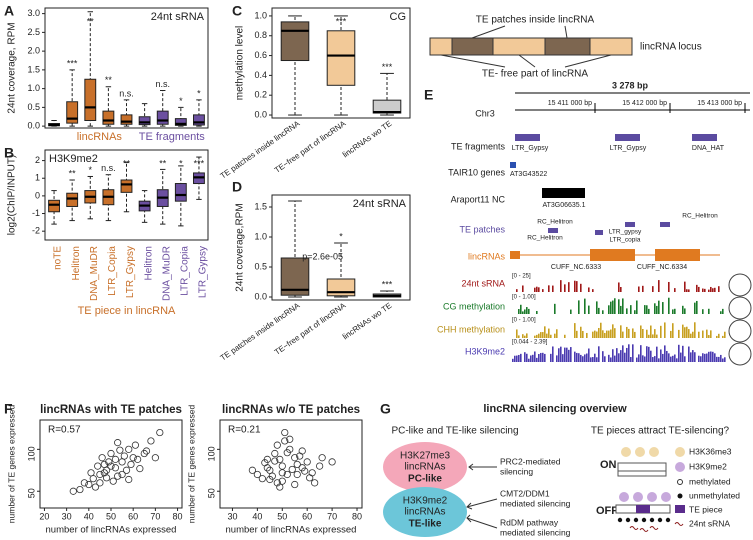  What do you see at coordinates (454, 431) in the screenshot?
I see `subtitle: PC-like and TE-like silencing` at bounding box center [454, 431].